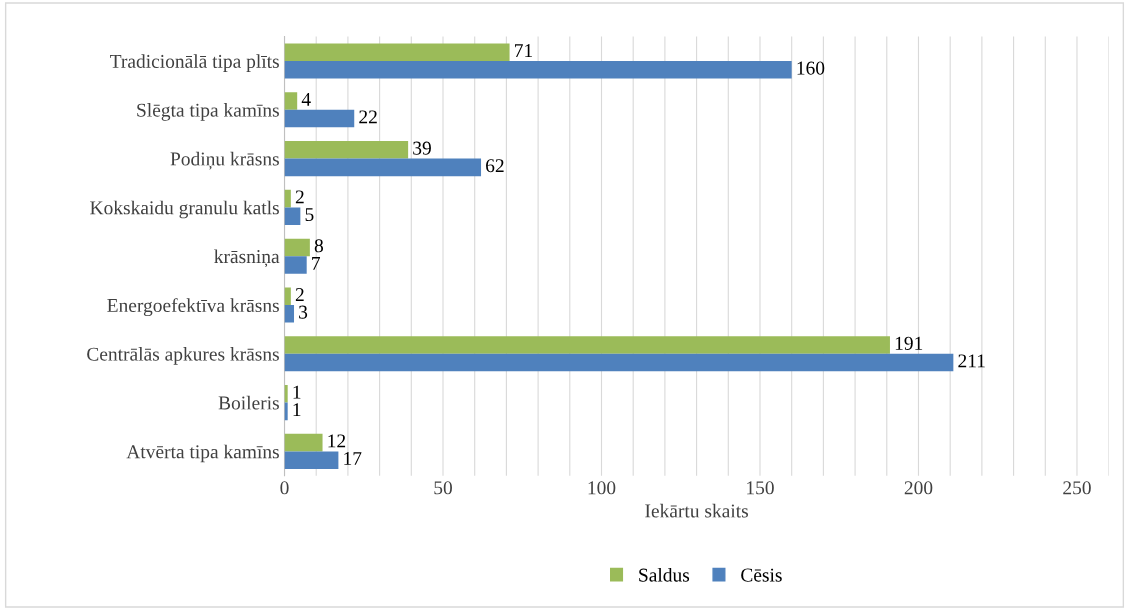 The height and width of the screenshot is (610, 1129). Describe the element at coordinates (319, 246) in the screenshot. I see `data-label: 8` at that location.